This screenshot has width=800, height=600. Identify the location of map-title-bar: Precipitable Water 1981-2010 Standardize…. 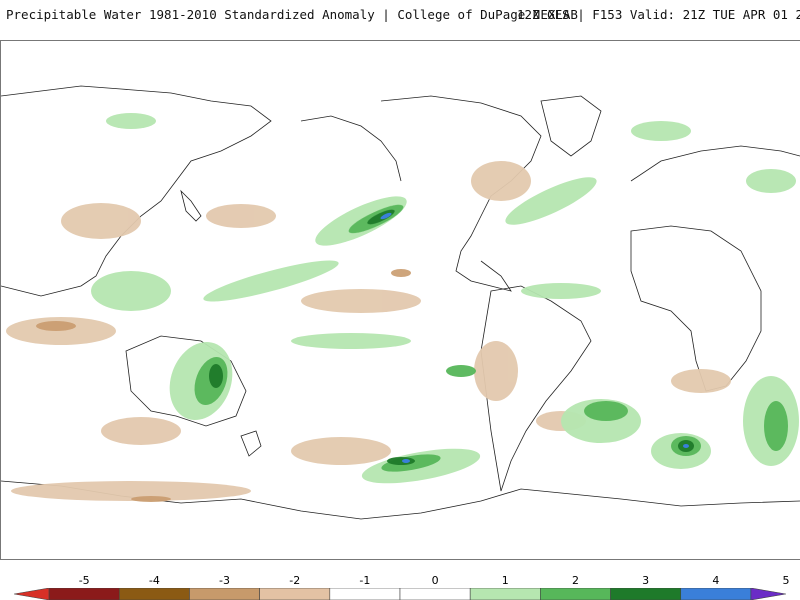
(400, 15).